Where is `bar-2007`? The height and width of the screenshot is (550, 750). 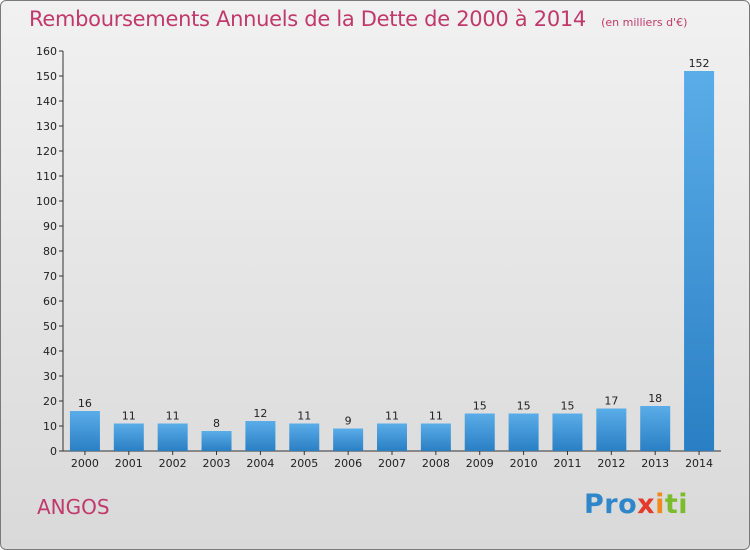 bar-2007 is located at coordinates (392, 437).